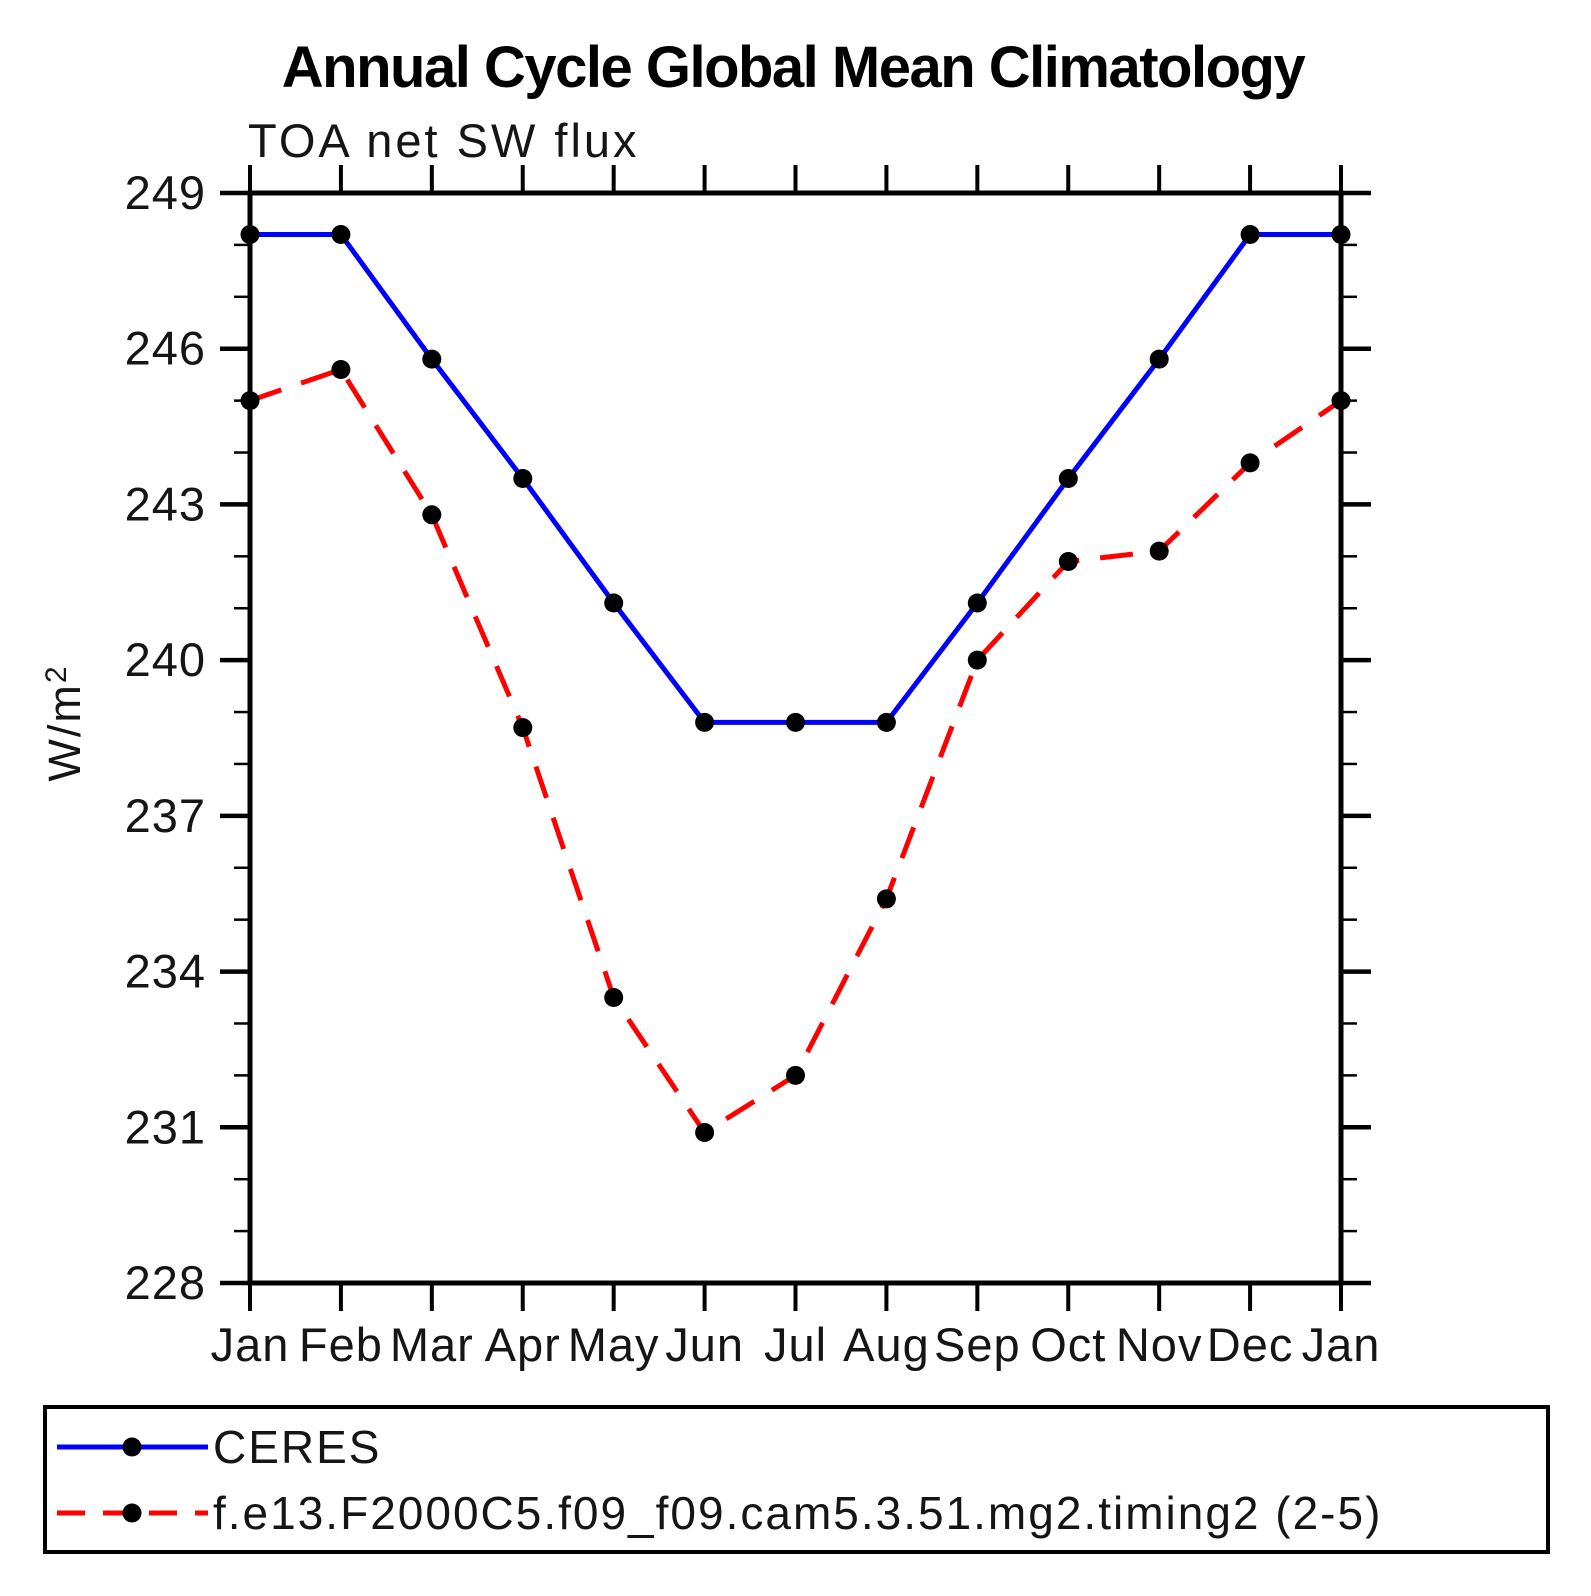 The height and width of the screenshot is (1596, 1591). Describe the element at coordinates (165, 659) in the screenshot. I see `y-tick-label: 240` at that location.